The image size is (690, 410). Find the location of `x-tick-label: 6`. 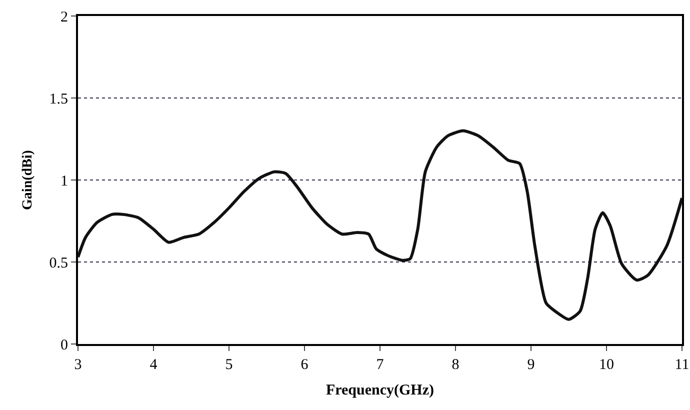

x-tick-label: 6 is located at coordinates (304, 365).